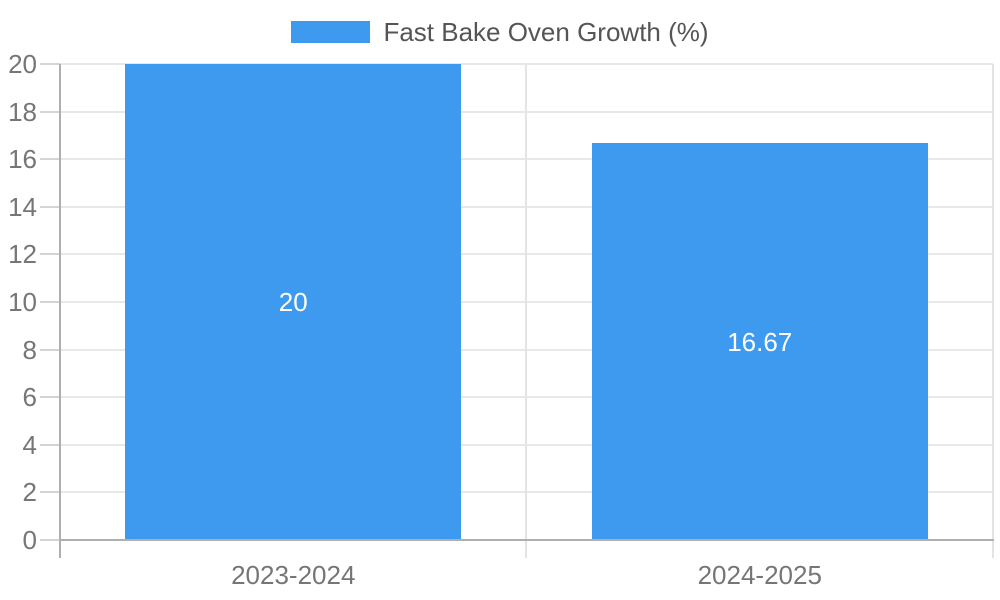 The image size is (1000, 600). Describe the element at coordinates (60, 311) in the screenshot. I see `y-axis-line` at that location.